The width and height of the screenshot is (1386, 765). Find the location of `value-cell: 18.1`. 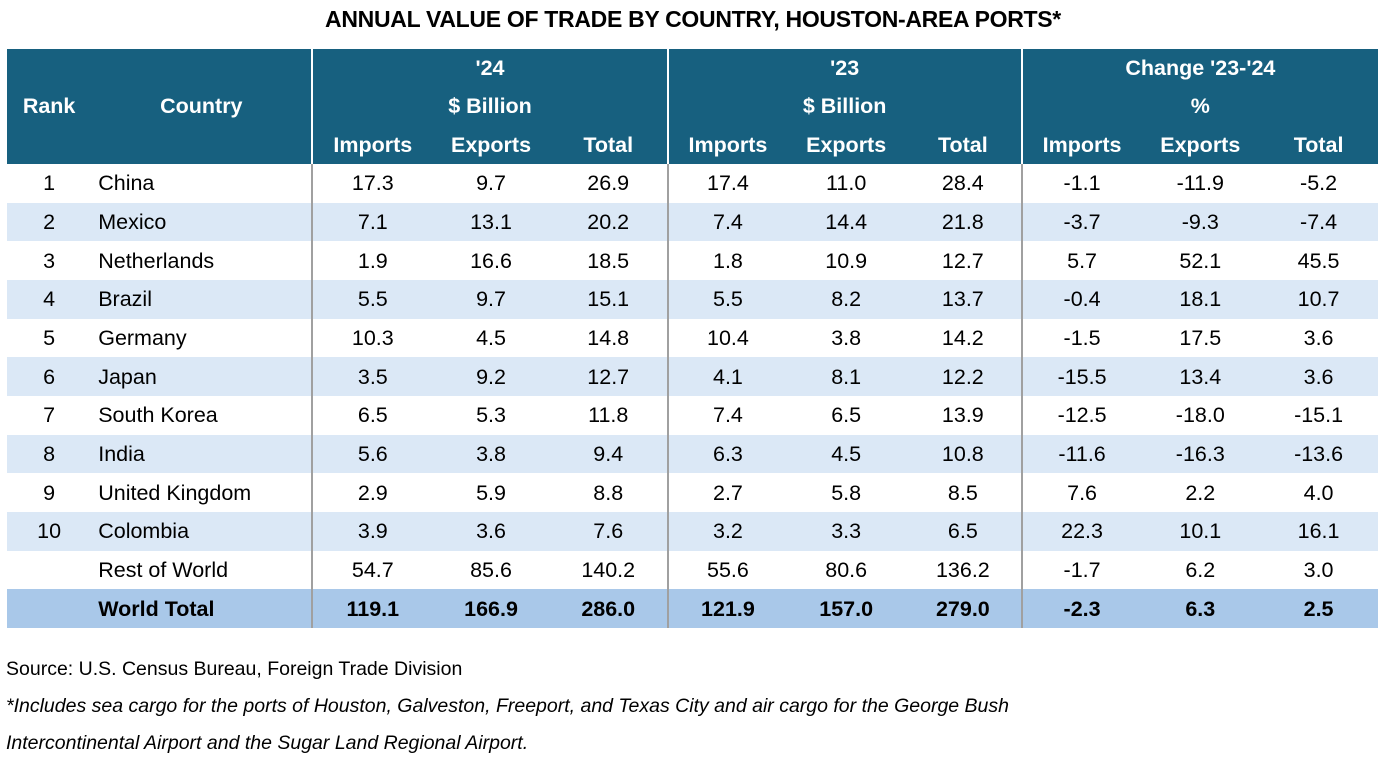

value-cell: 18.1 is located at coordinates (1200, 299).